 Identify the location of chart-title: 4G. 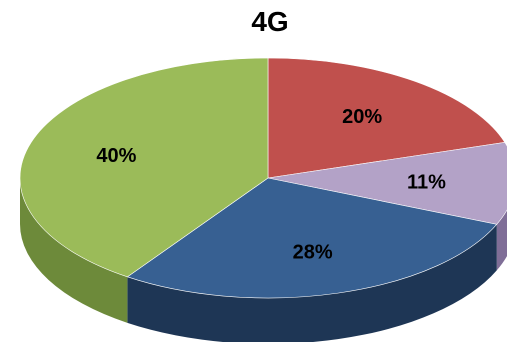
(270, 21).